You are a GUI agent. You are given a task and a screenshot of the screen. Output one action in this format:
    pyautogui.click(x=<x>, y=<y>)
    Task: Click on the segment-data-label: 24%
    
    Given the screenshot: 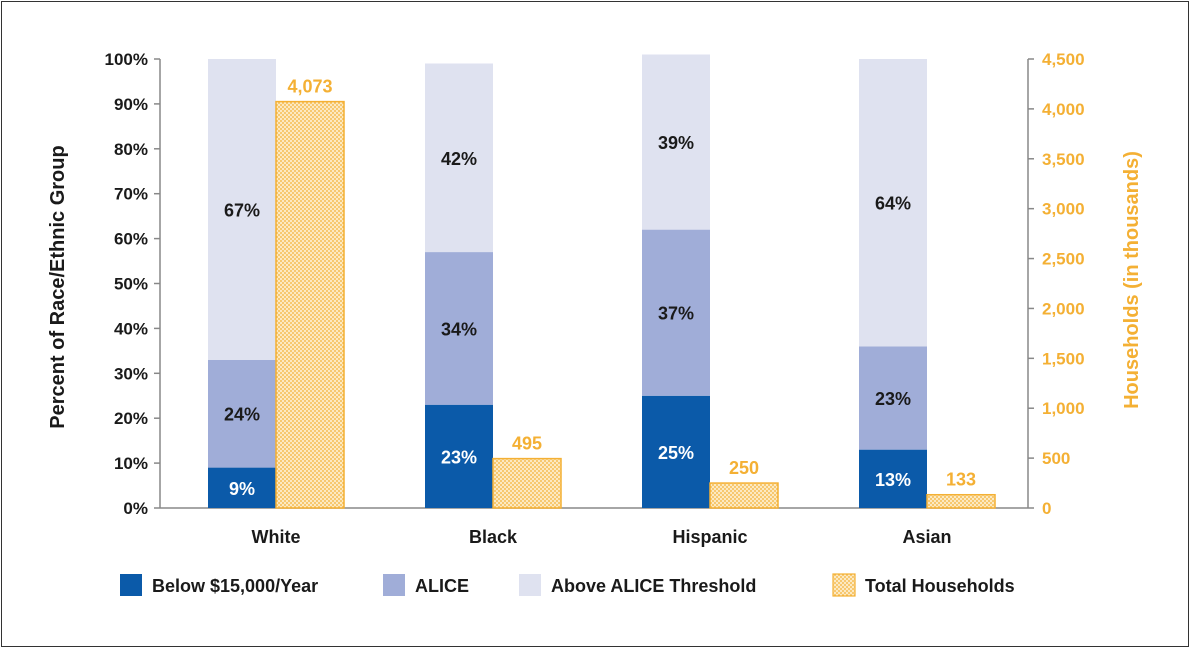 What is the action you would take?
    pyautogui.click(x=242, y=415)
    